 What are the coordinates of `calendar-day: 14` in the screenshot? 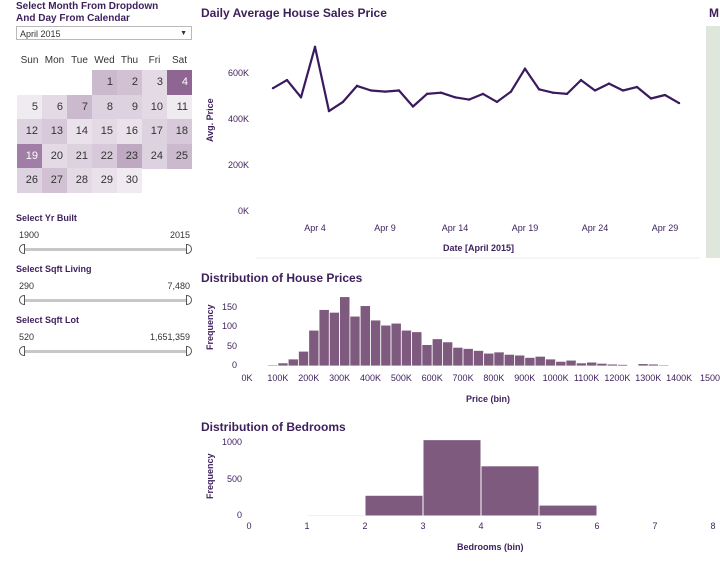 It's located at (79, 131).